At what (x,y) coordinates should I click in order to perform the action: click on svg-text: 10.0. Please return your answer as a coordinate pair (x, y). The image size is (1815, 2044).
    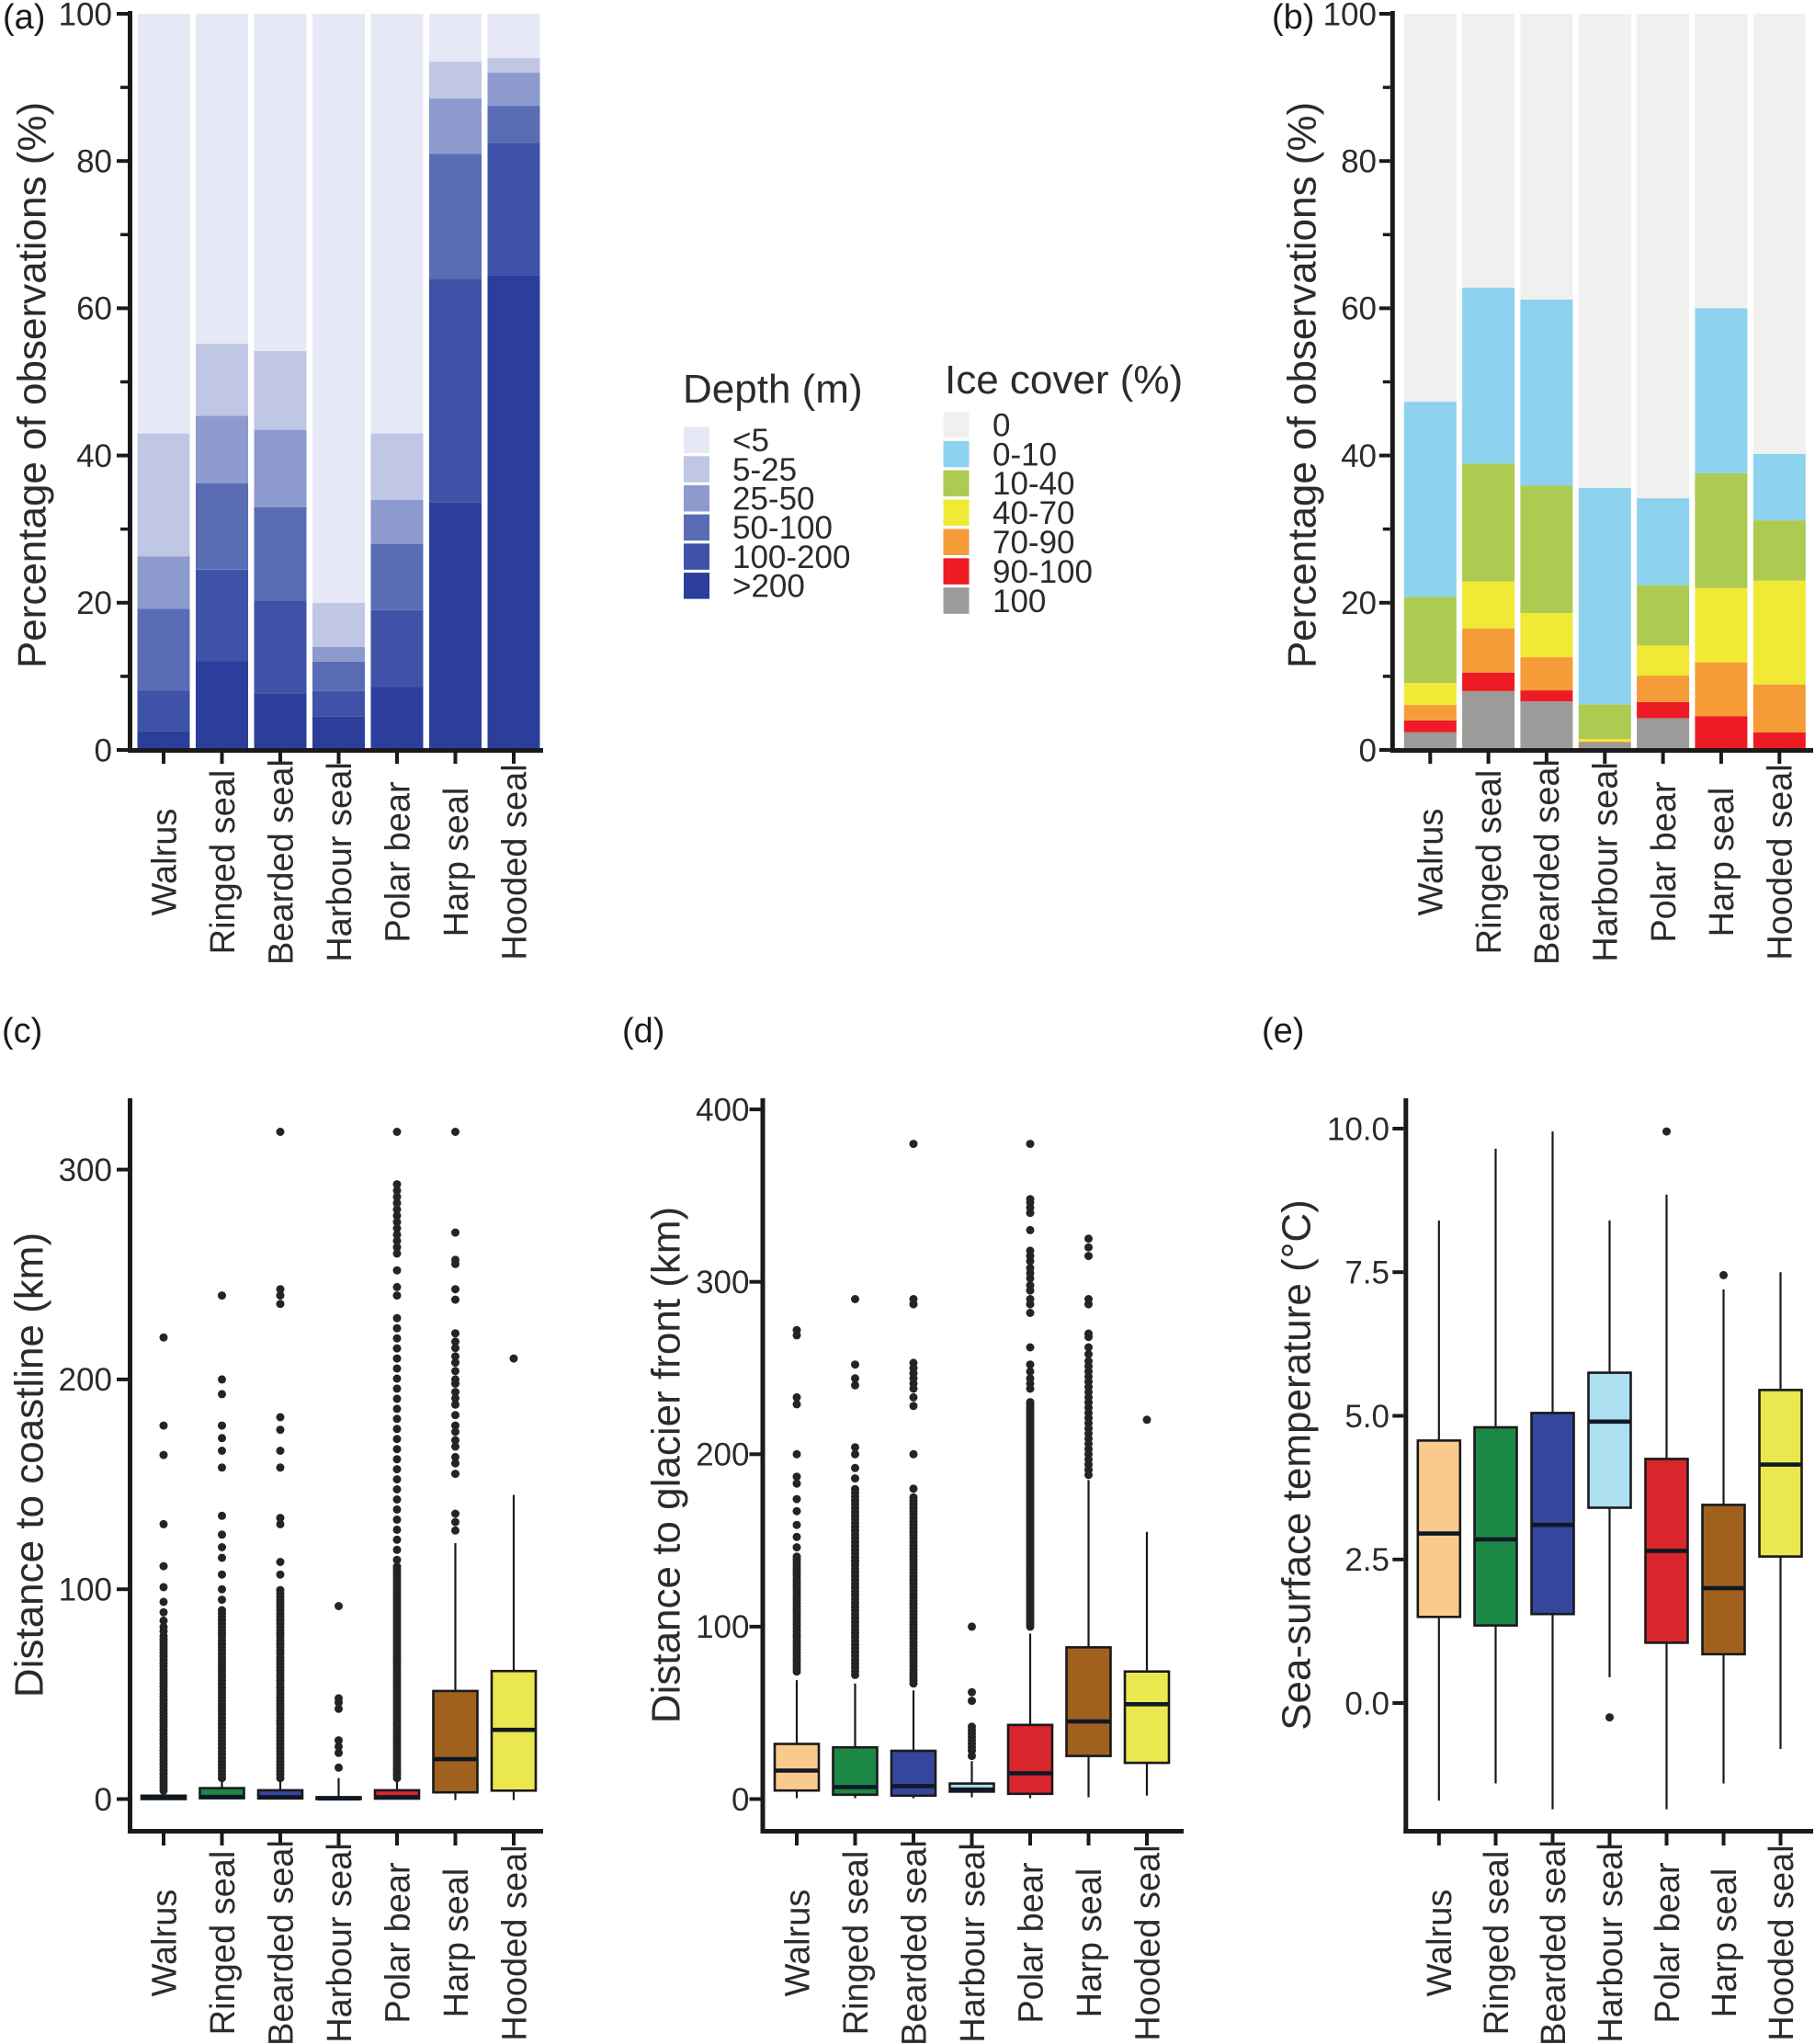
    Looking at the image, I should click on (1358, 1129).